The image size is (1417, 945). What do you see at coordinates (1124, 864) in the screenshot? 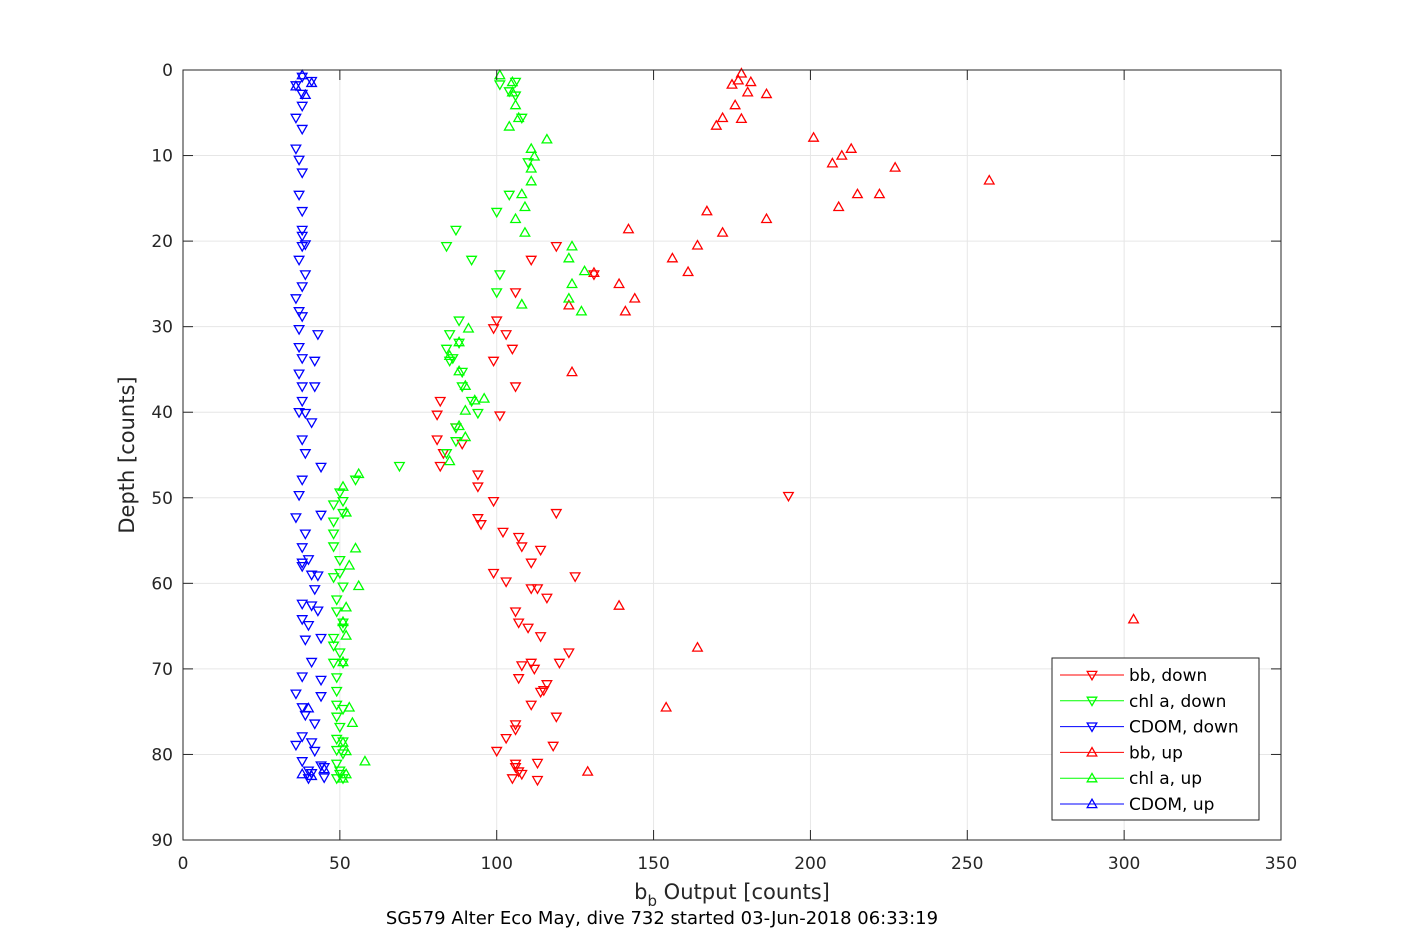
I see `x-tick-label: 300` at bounding box center [1124, 864].